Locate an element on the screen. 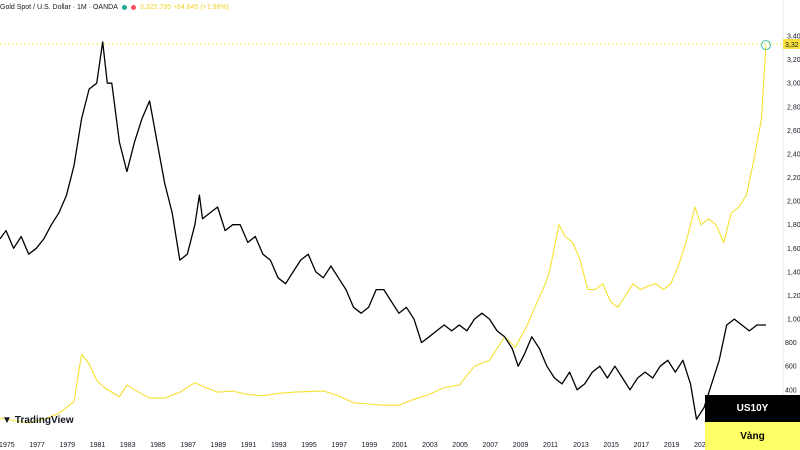  x-tick-label: 1995 is located at coordinates (309, 445).